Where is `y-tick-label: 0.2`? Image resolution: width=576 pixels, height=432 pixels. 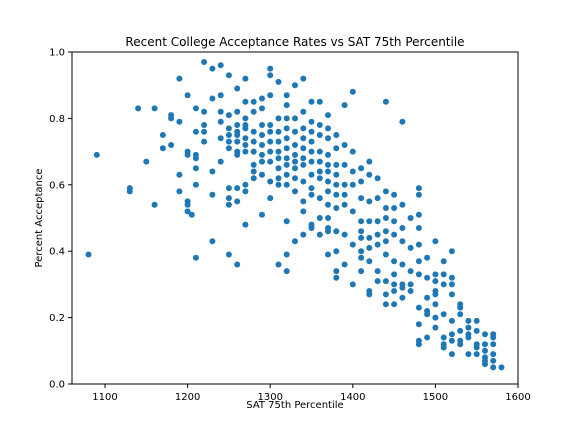 y-tick-label: 0.2 is located at coordinates (57, 318).